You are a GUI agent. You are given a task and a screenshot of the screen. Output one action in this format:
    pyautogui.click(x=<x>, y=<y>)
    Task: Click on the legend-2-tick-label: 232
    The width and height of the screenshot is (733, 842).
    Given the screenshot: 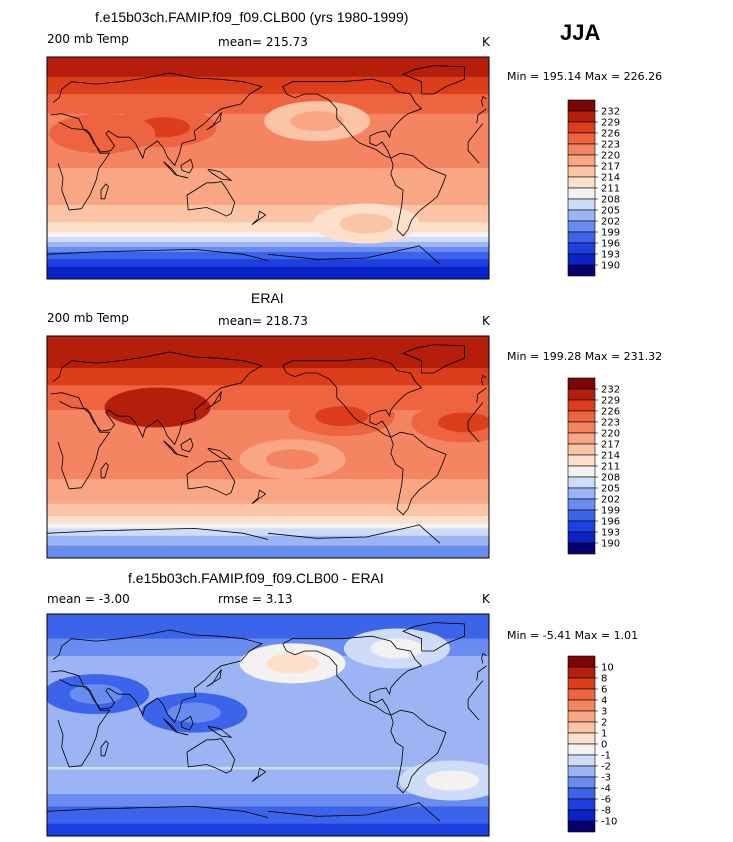 What is the action you would take?
    pyautogui.click(x=610, y=390)
    